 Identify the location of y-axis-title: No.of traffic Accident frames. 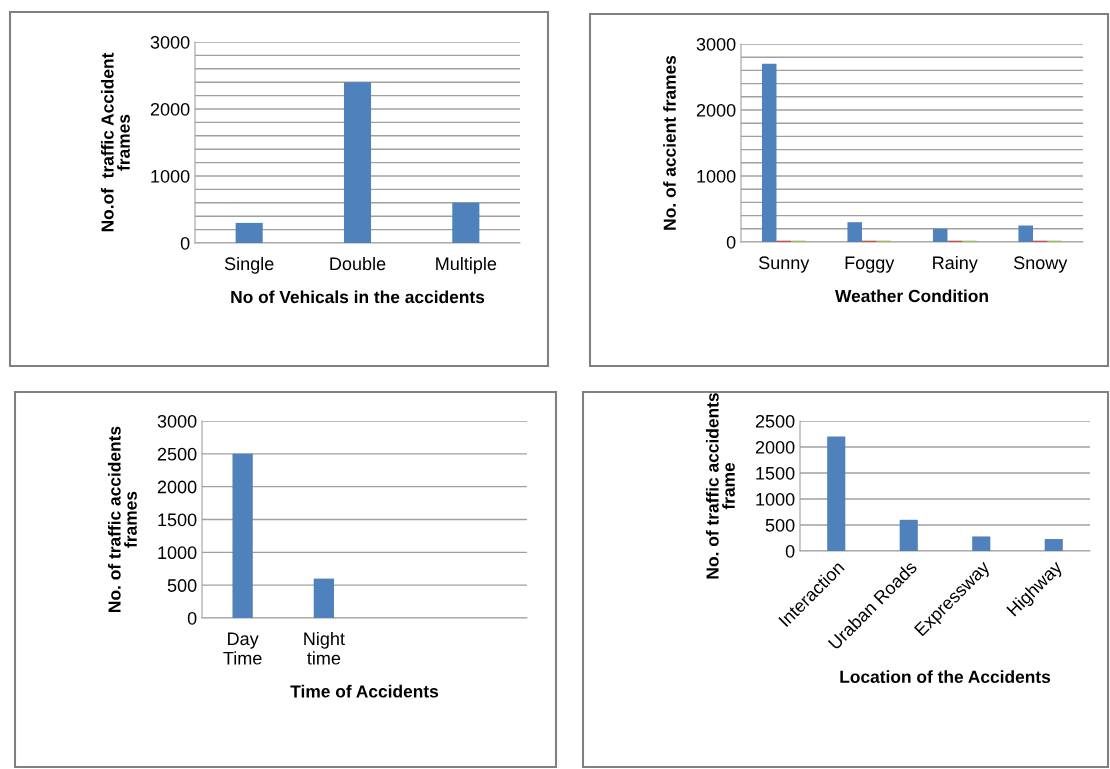
(115, 142).